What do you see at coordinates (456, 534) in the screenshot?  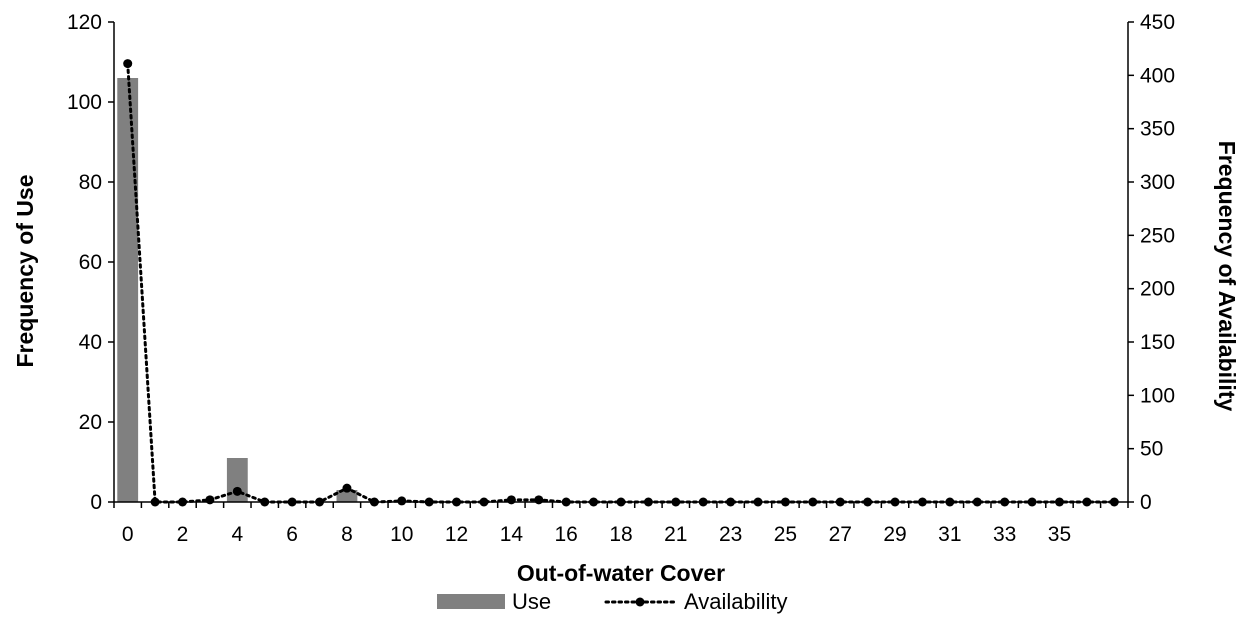 I see `x-tick-label: 12` at bounding box center [456, 534].